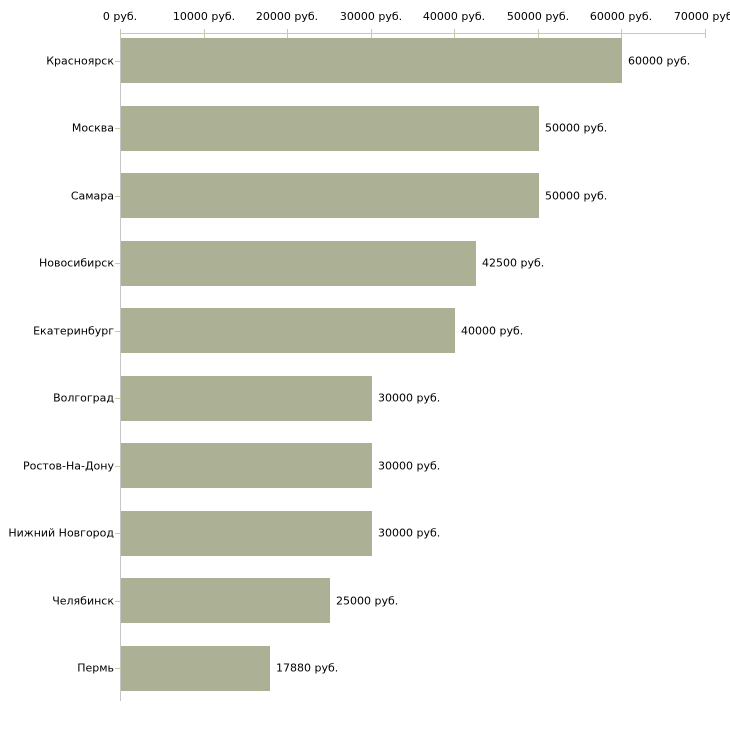 The image size is (730, 730). What do you see at coordinates (367, 601) in the screenshot?
I see `value-label: 25000 руб.` at bounding box center [367, 601].